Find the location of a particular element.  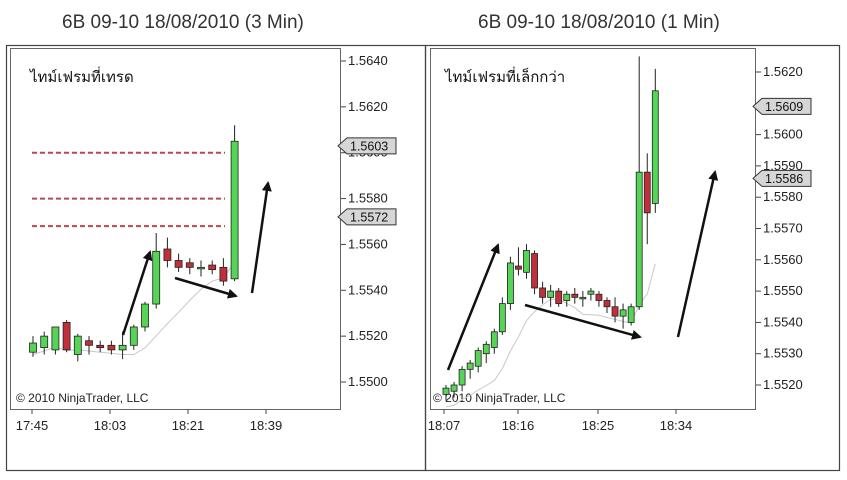

price-label-text: 1.5572 is located at coordinates (369, 217).